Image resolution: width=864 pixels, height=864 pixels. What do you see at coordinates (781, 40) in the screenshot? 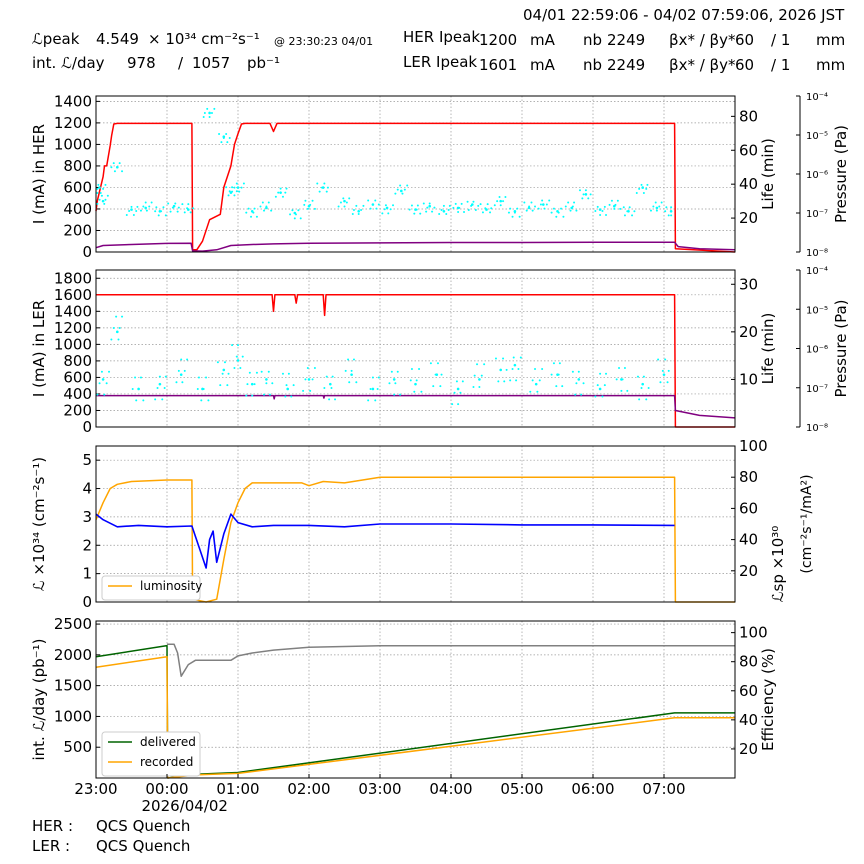
I see `her-beta-y: / 1` at bounding box center [781, 40].